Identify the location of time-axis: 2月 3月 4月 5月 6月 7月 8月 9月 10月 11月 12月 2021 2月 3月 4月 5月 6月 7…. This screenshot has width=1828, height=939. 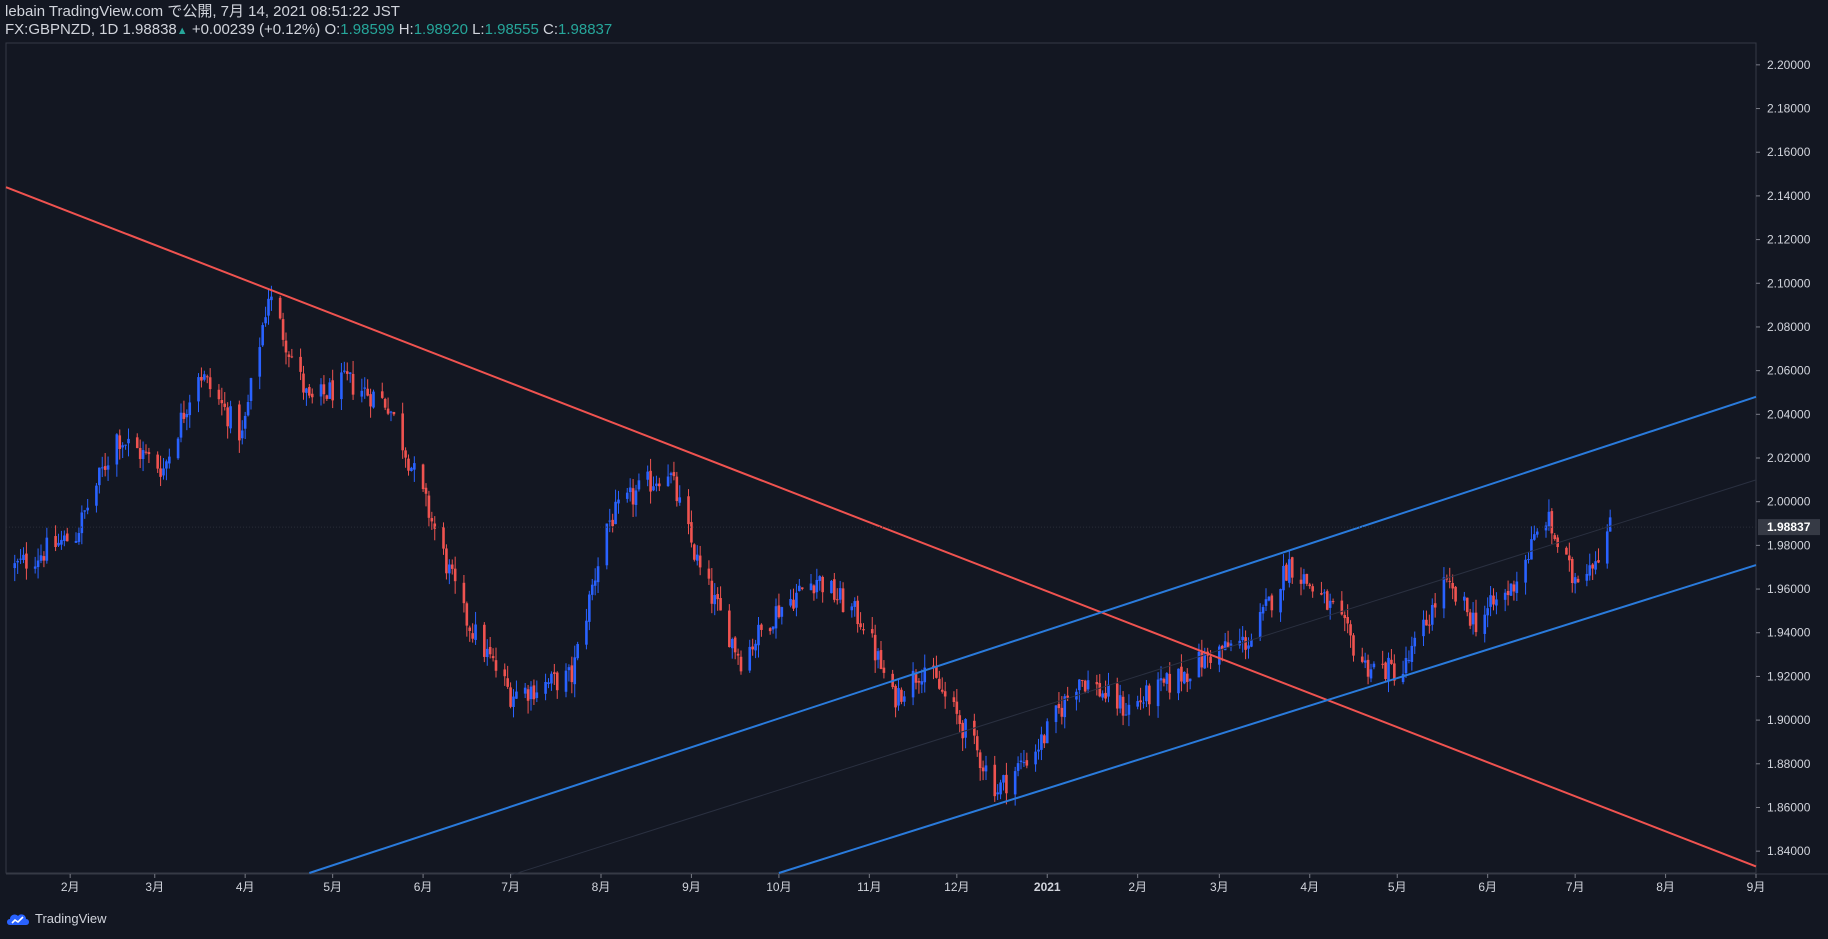
(913, 884).